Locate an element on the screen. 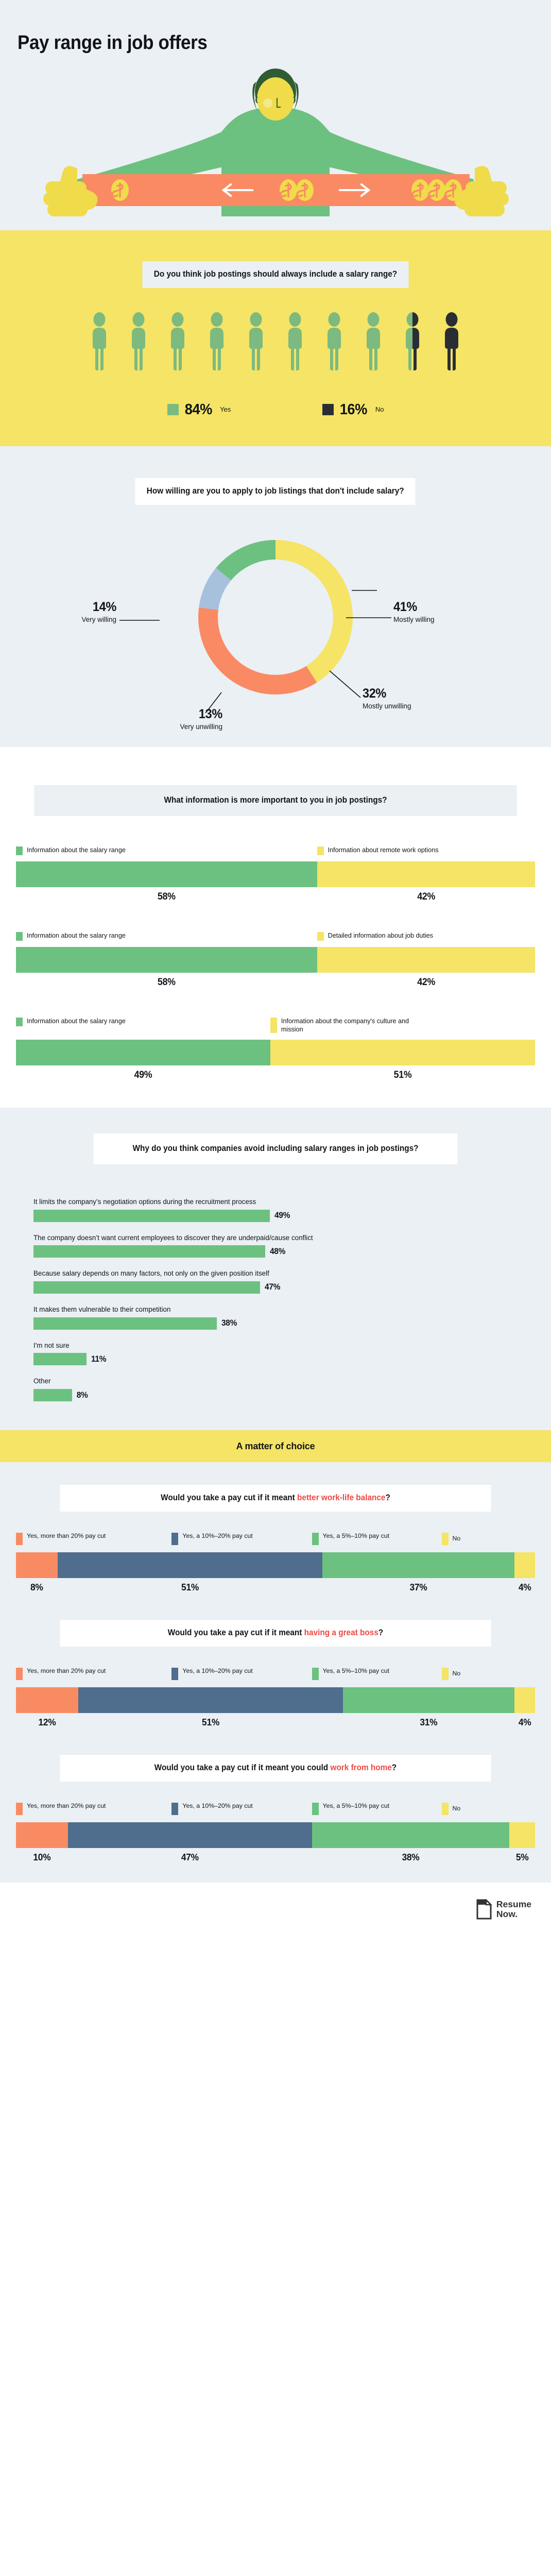  brand-logo: Resume Now. is located at coordinates (503, 1909).